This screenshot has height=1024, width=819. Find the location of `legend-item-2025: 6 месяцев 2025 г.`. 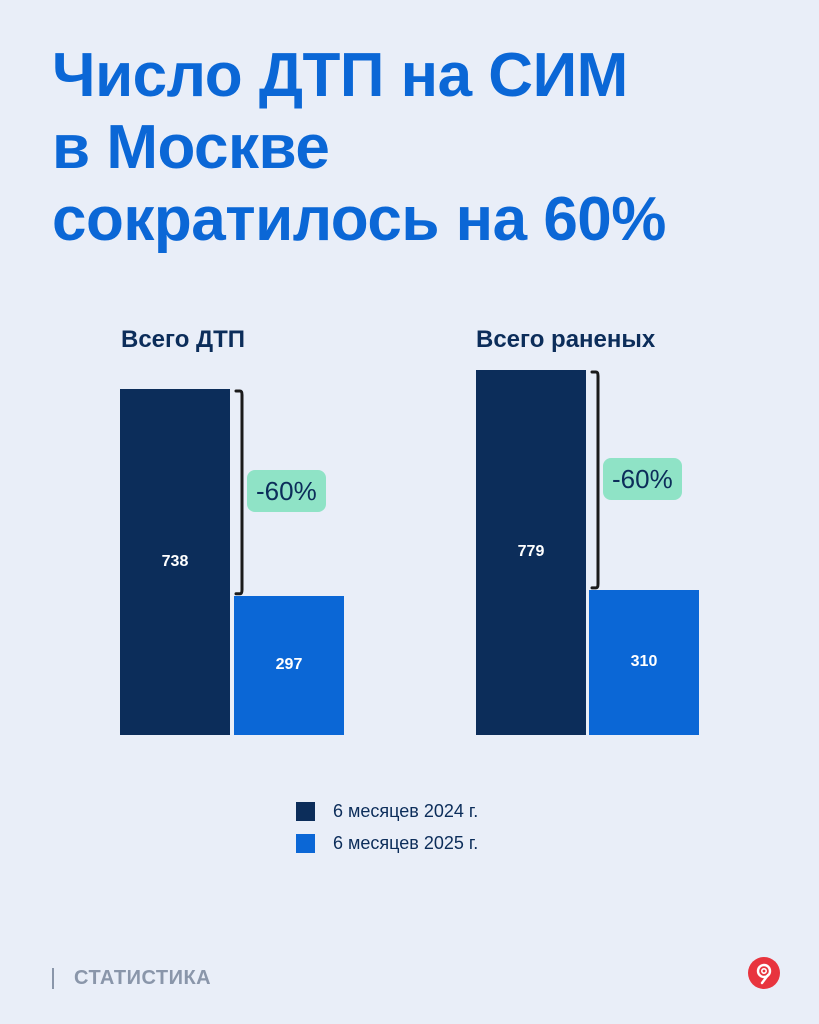

legend-item-2025: 6 месяцев 2025 г. is located at coordinates (387, 843).